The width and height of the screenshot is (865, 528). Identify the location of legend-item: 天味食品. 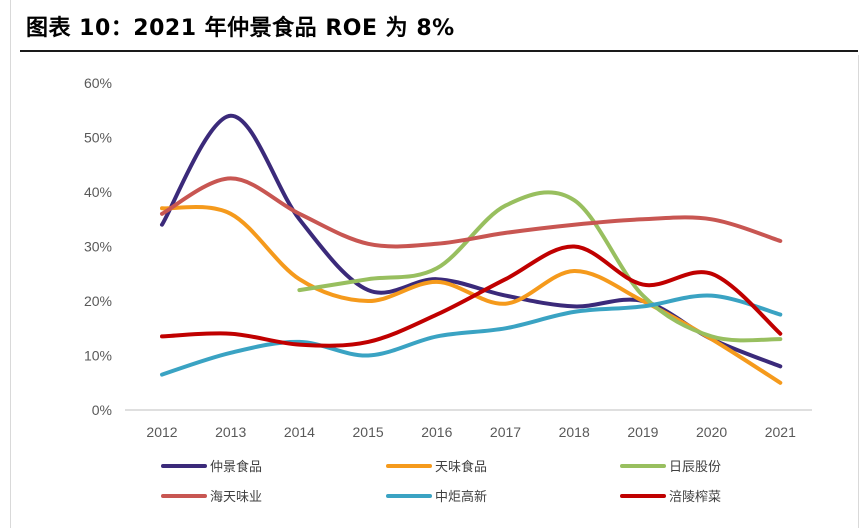
(436, 467).